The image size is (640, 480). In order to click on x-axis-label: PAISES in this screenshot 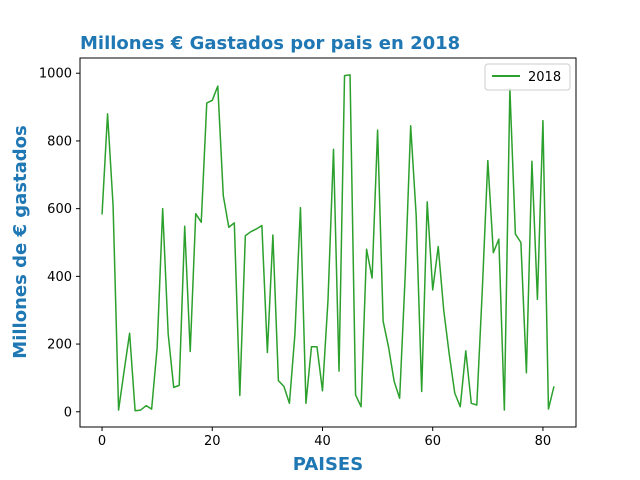, I will do `click(328, 464)`.